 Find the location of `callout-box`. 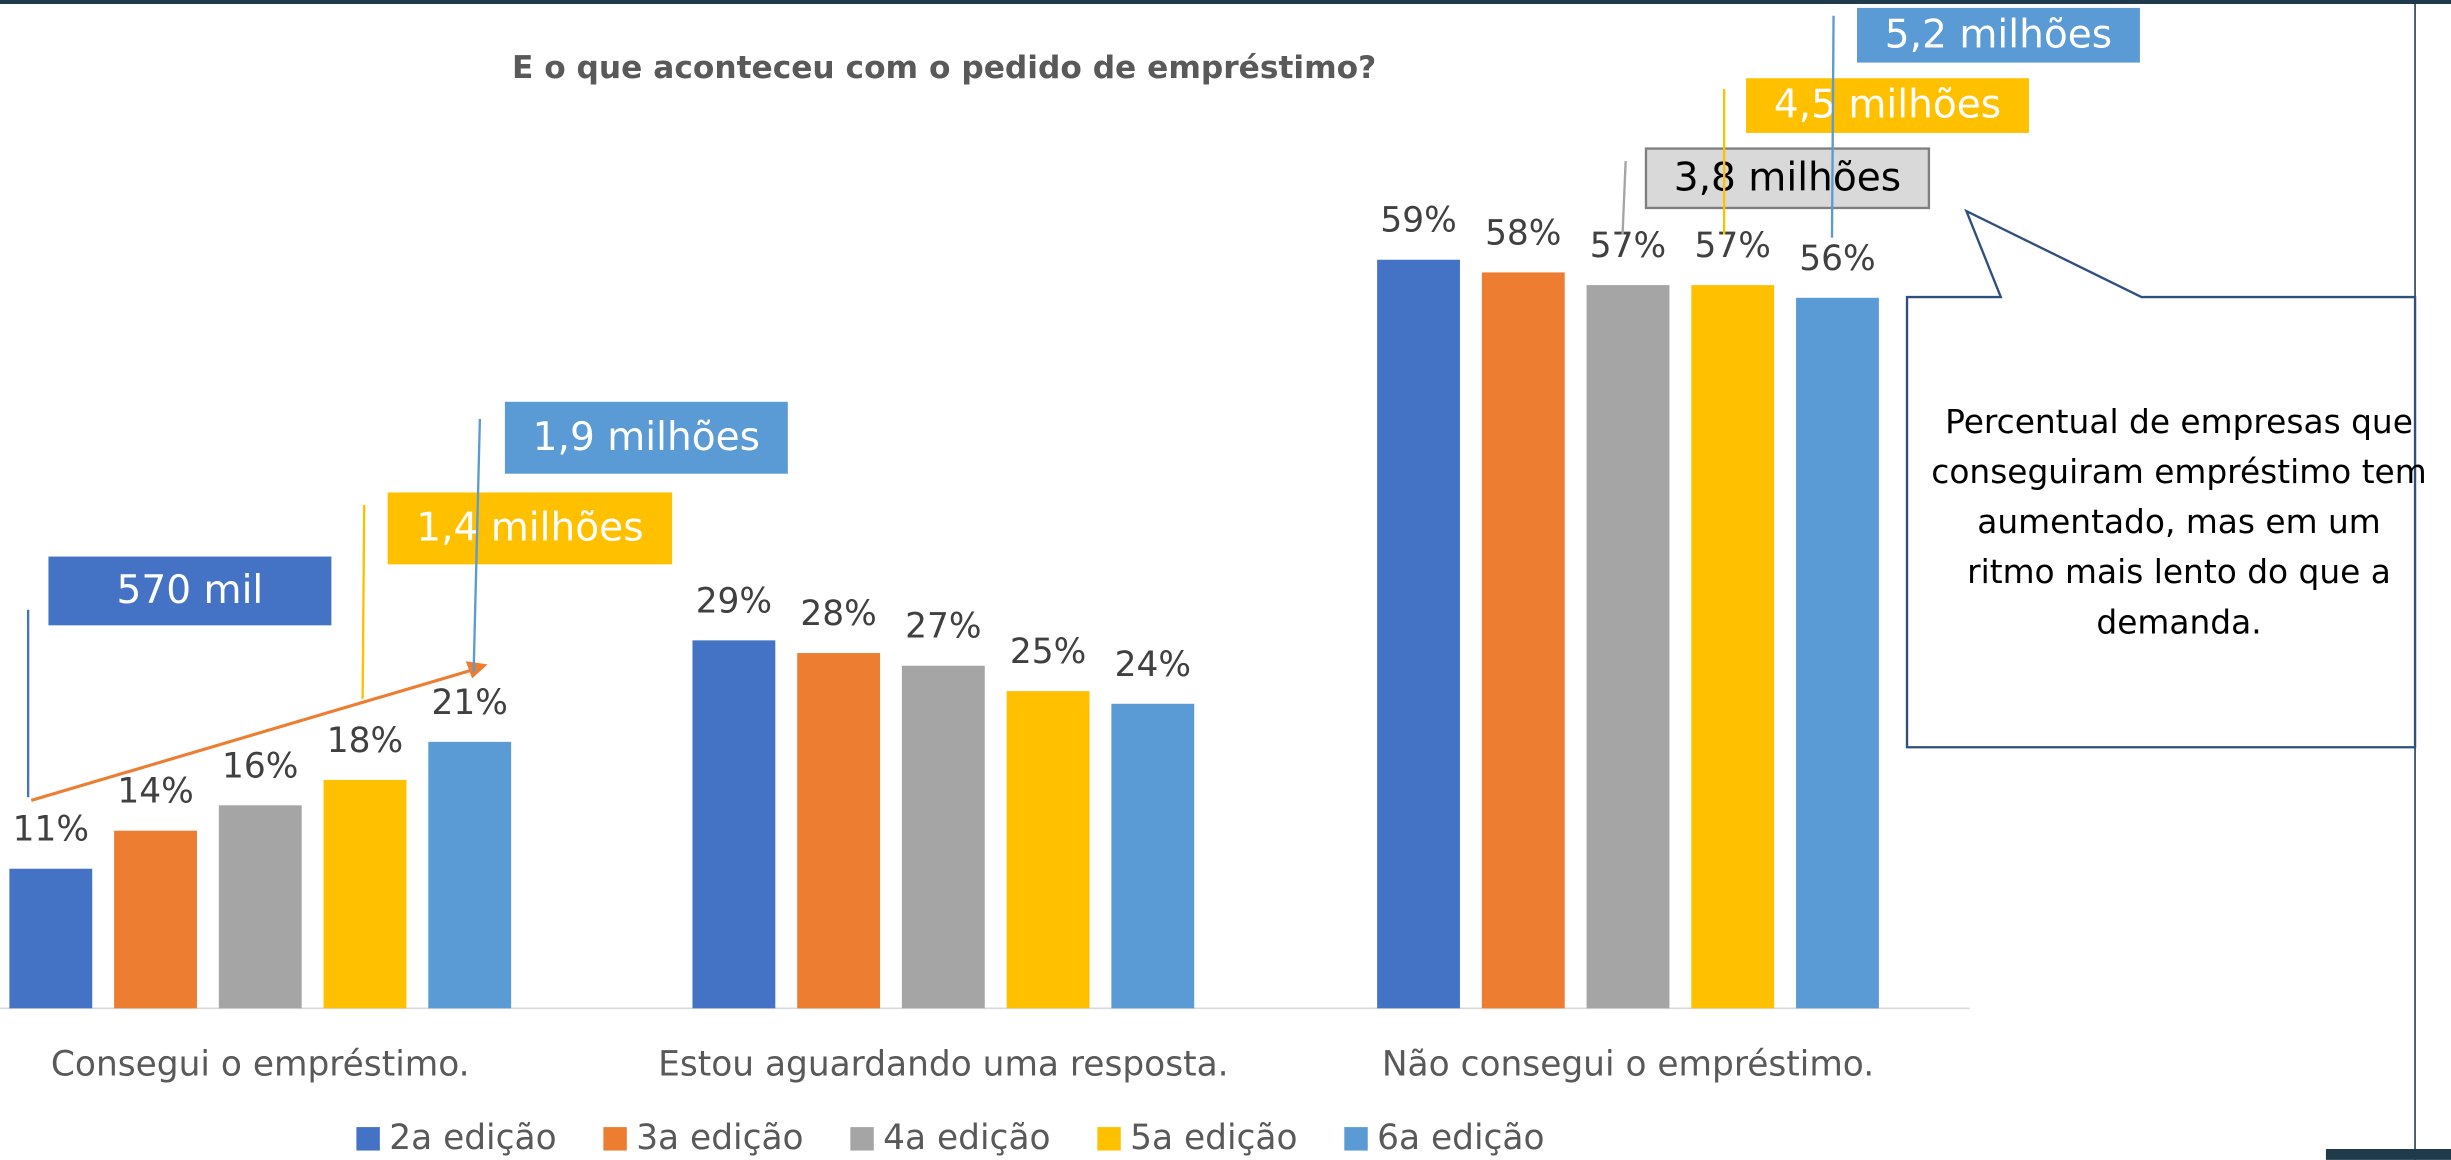

callout-box is located at coordinates (2161, 478).